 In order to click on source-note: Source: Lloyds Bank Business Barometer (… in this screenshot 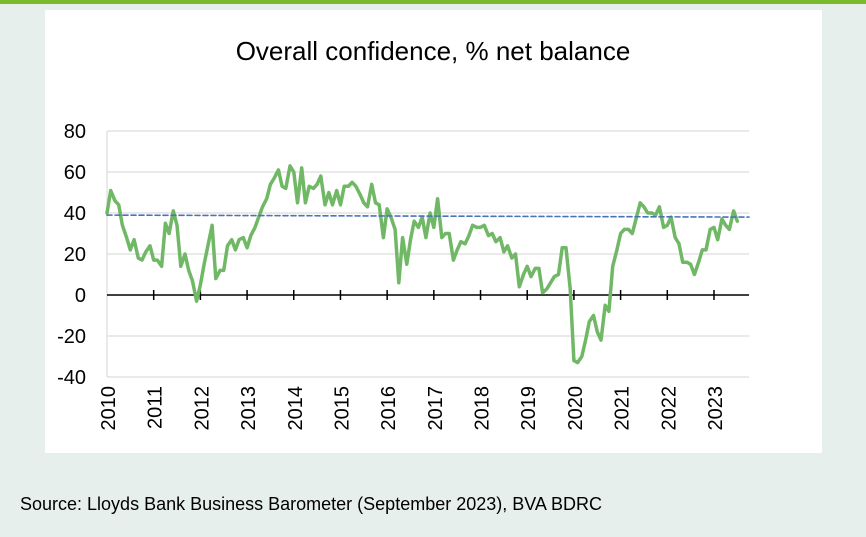, I will do `click(311, 504)`.